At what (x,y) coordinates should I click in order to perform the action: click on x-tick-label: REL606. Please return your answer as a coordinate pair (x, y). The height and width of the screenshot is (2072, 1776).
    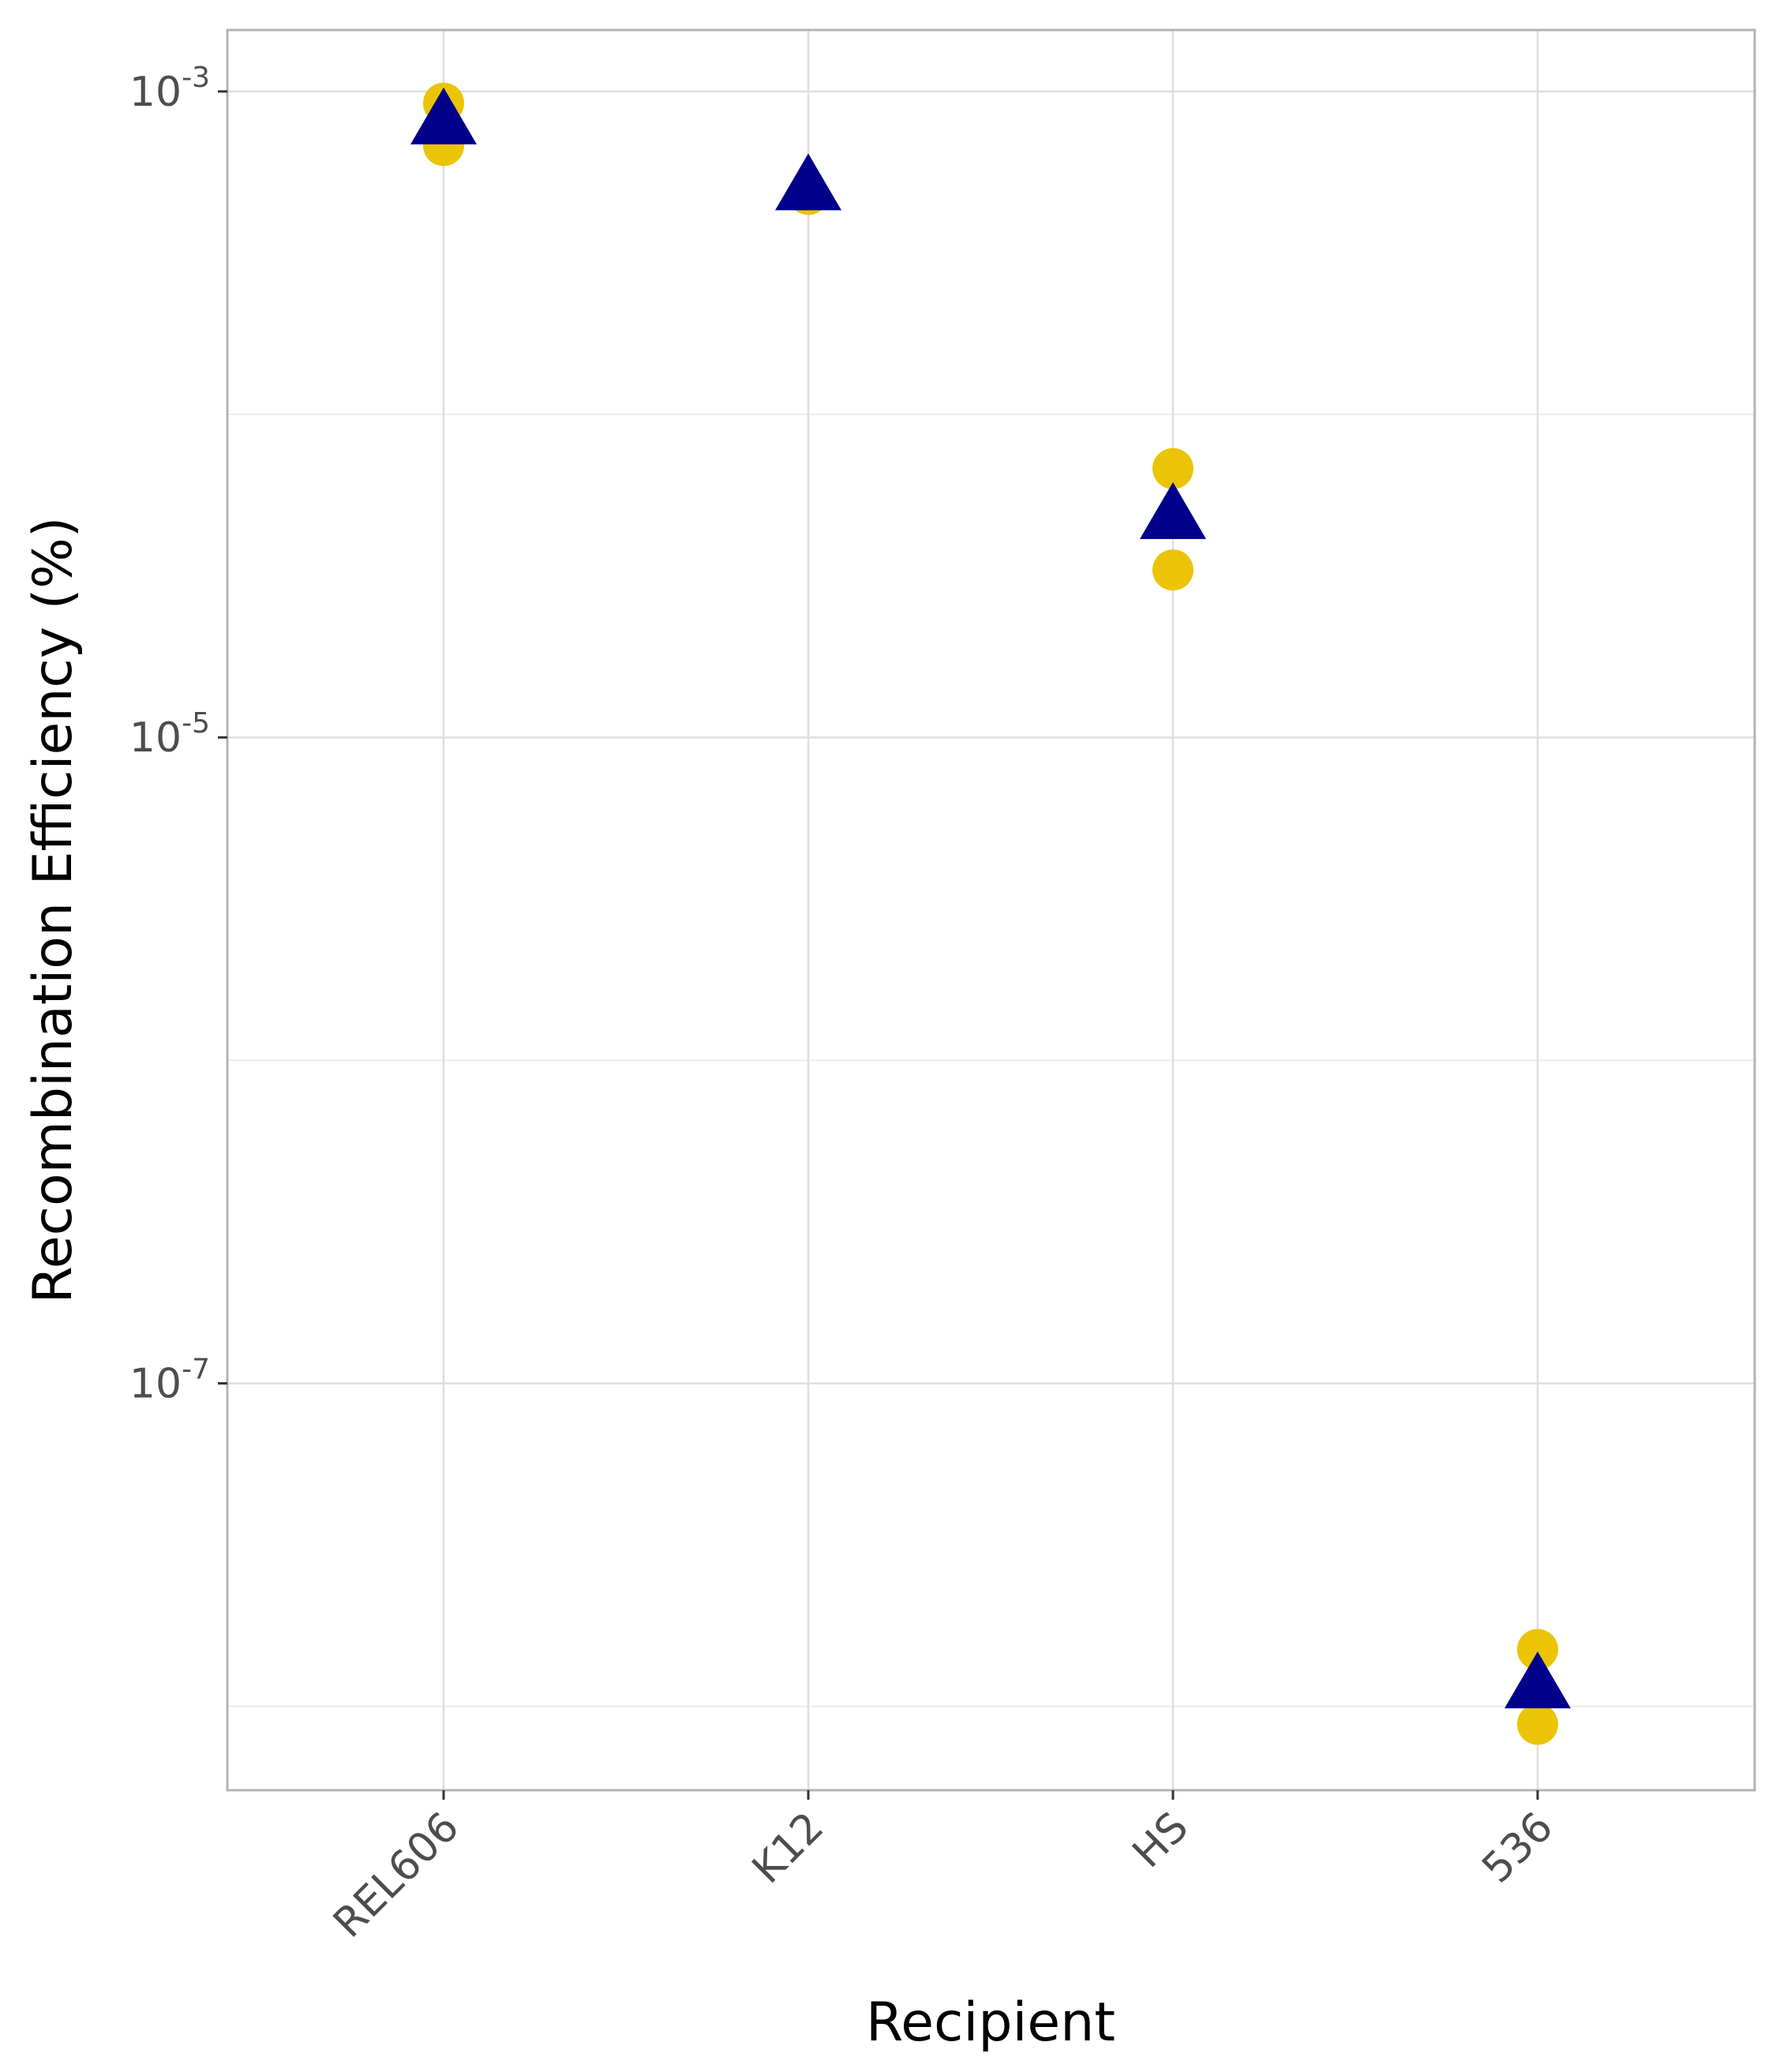
    Looking at the image, I should click on (396, 1875).